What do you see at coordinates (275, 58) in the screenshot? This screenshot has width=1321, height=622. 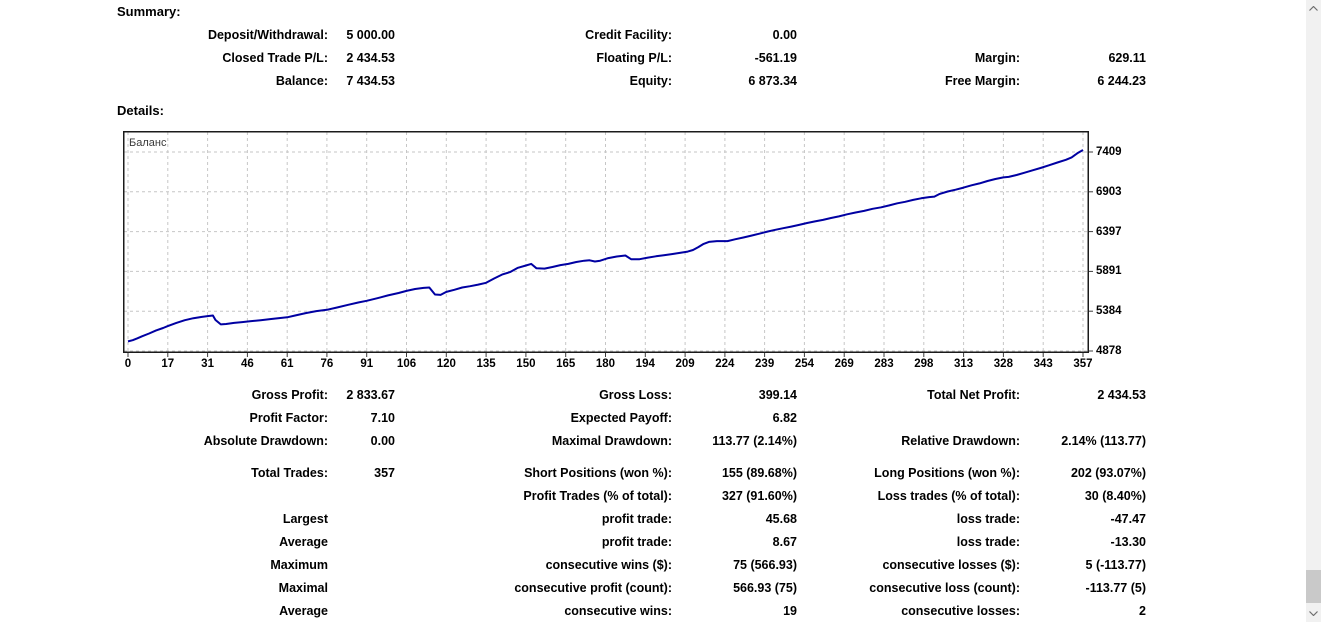 I see `stat-label: Closed Trade P/L:` at bounding box center [275, 58].